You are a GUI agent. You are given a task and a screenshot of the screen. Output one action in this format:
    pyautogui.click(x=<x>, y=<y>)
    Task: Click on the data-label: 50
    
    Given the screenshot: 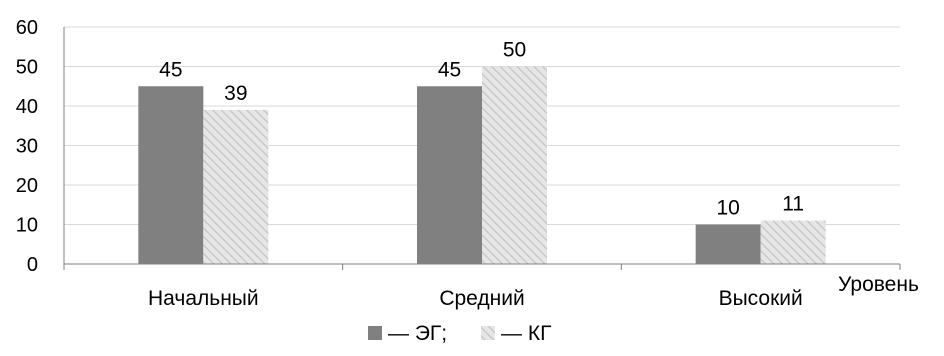 What is the action you would take?
    pyautogui.click(x=514, y=50)
    